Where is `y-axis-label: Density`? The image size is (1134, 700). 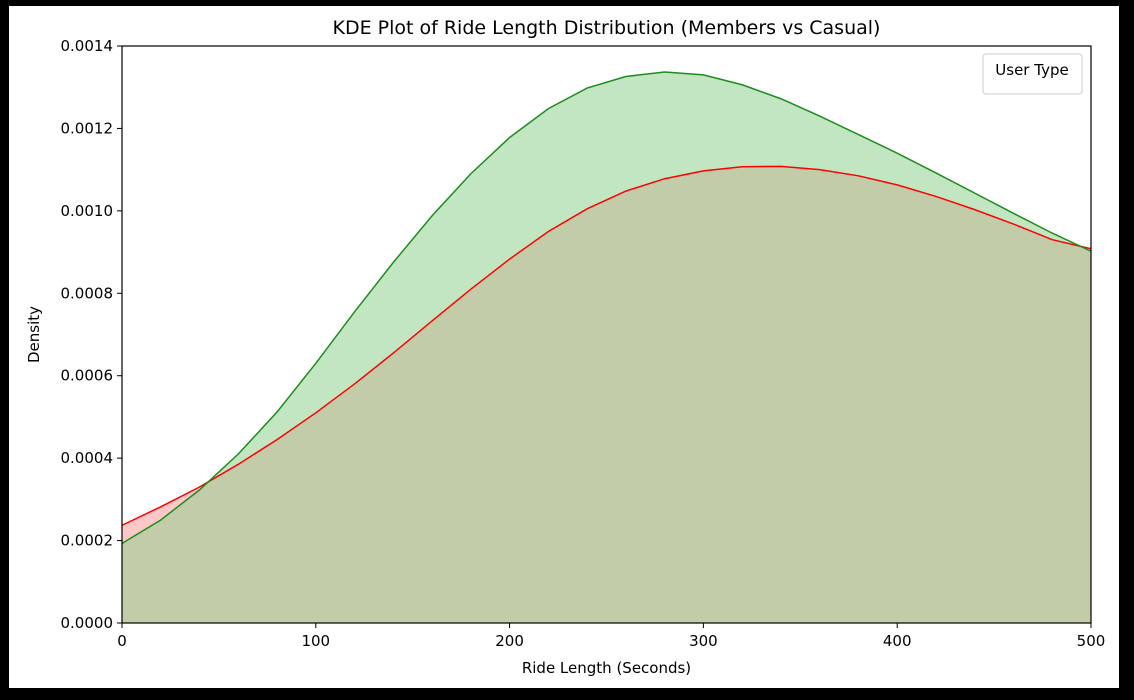 y-axis-label: Density is located at coordinates (34, 334).